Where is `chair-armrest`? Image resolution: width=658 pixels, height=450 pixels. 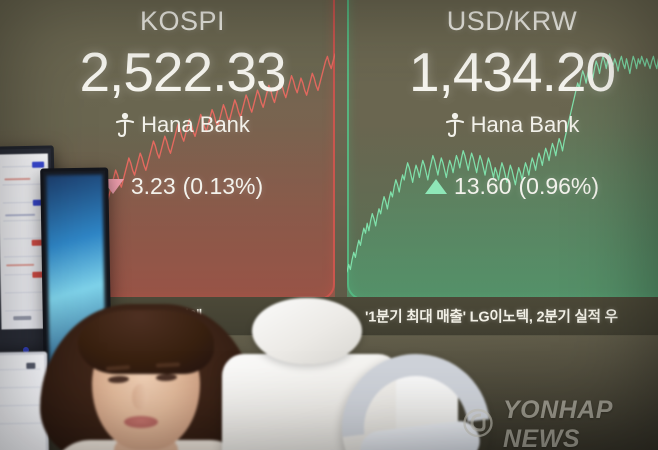 chair-armrest is located at coordinates (416, 387).